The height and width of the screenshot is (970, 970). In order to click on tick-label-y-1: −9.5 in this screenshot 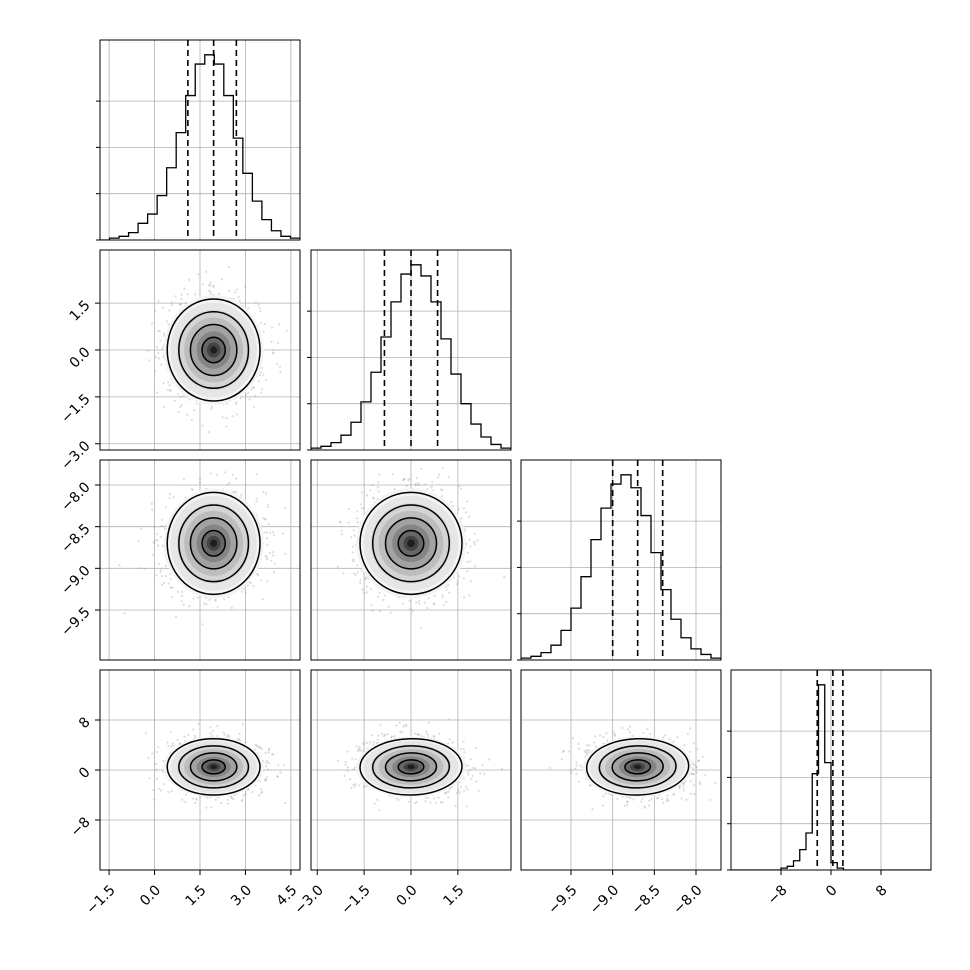, I will do `click(75, 621)`.